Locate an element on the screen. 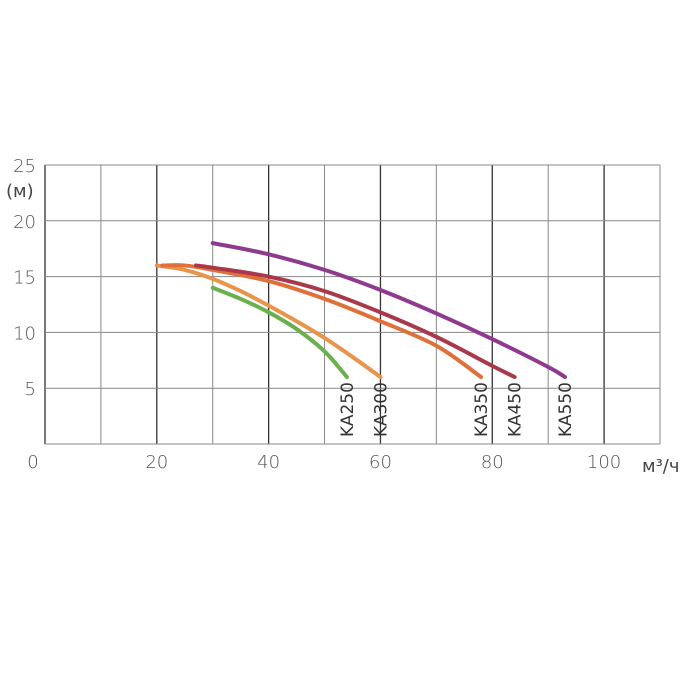 Image resolution: width=697 pixels, height=697 pixels. y-axis-unit: (м) is located at coordinates (20, 191).